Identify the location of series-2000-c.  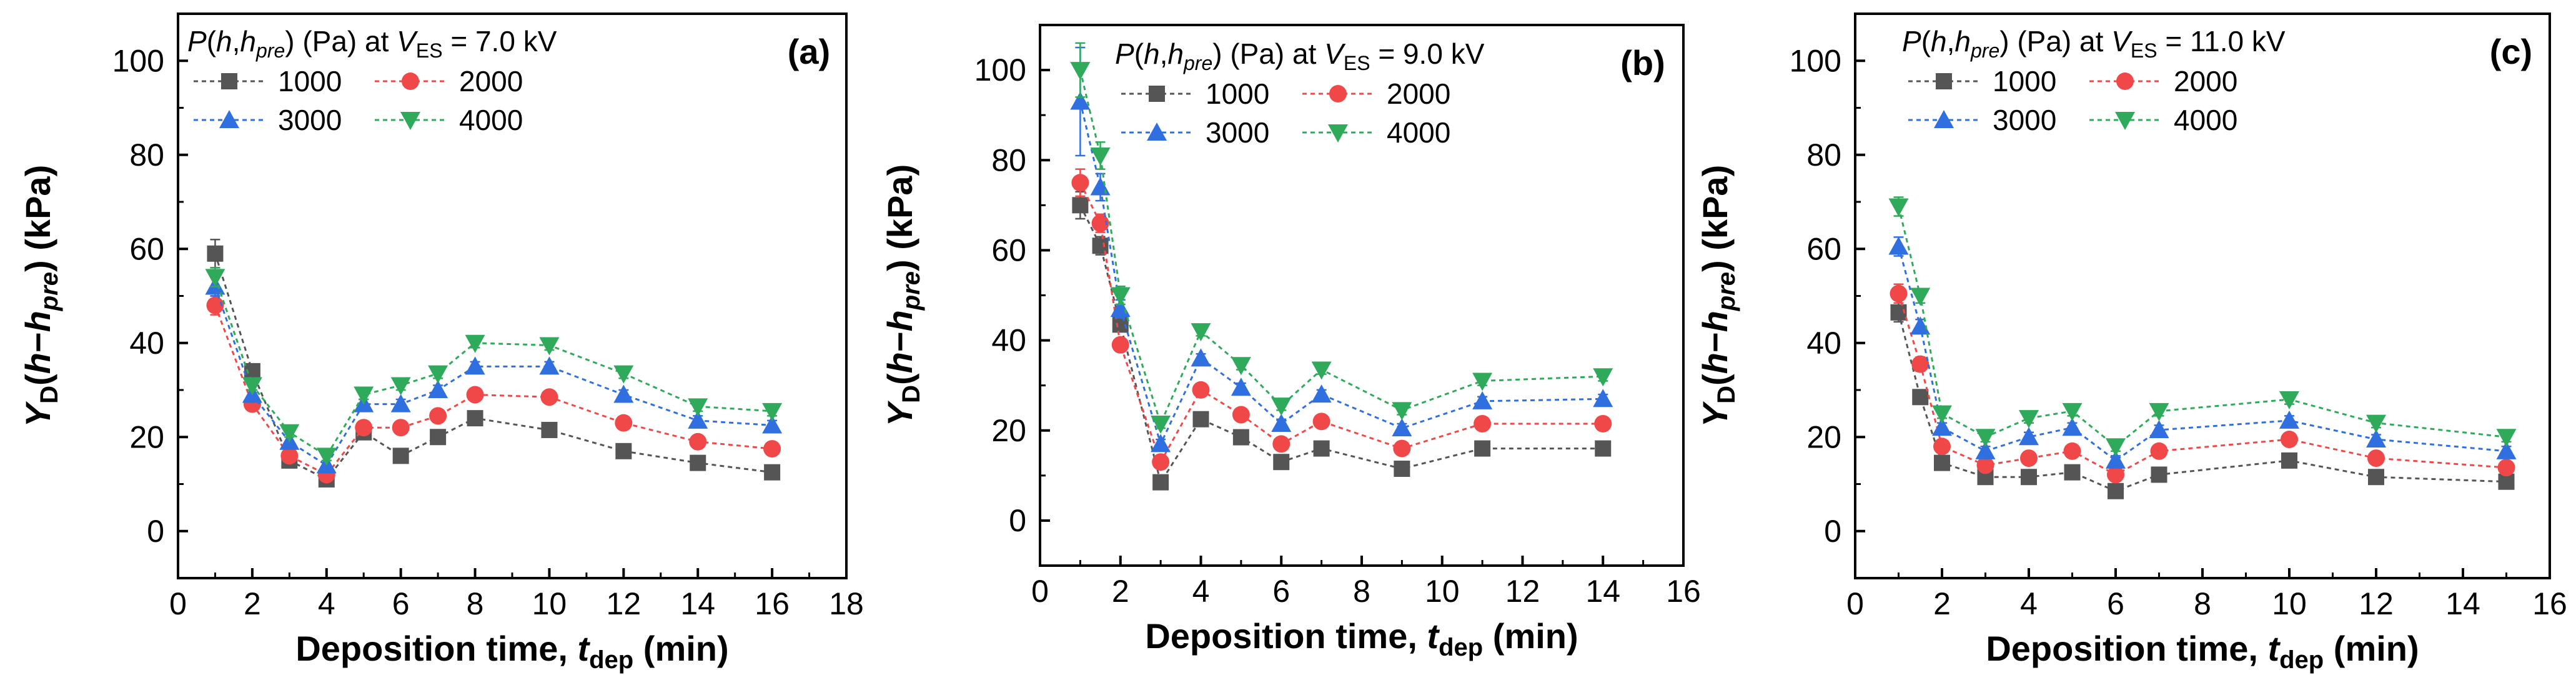
(2202, 383).